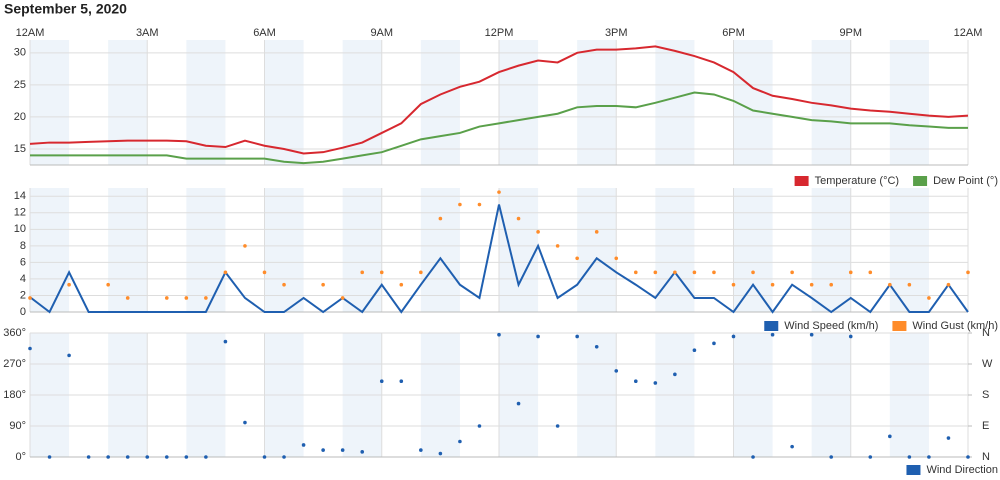  What do you see at coordinates (733, 33) in the screenshot?
I see `x-tick-label: 6PM` at bounding box center [733, 33].